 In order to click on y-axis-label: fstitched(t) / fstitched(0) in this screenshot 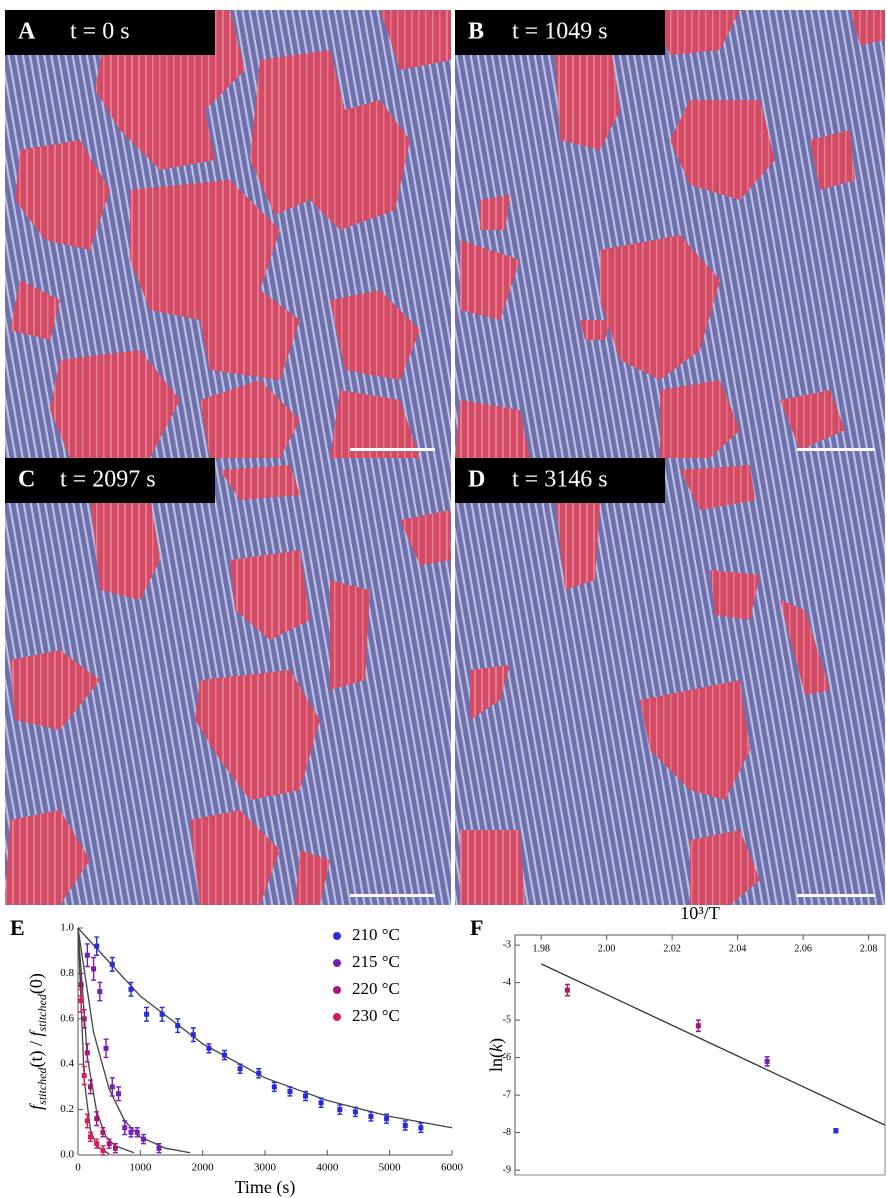, I will do `click(37, 1041)`.